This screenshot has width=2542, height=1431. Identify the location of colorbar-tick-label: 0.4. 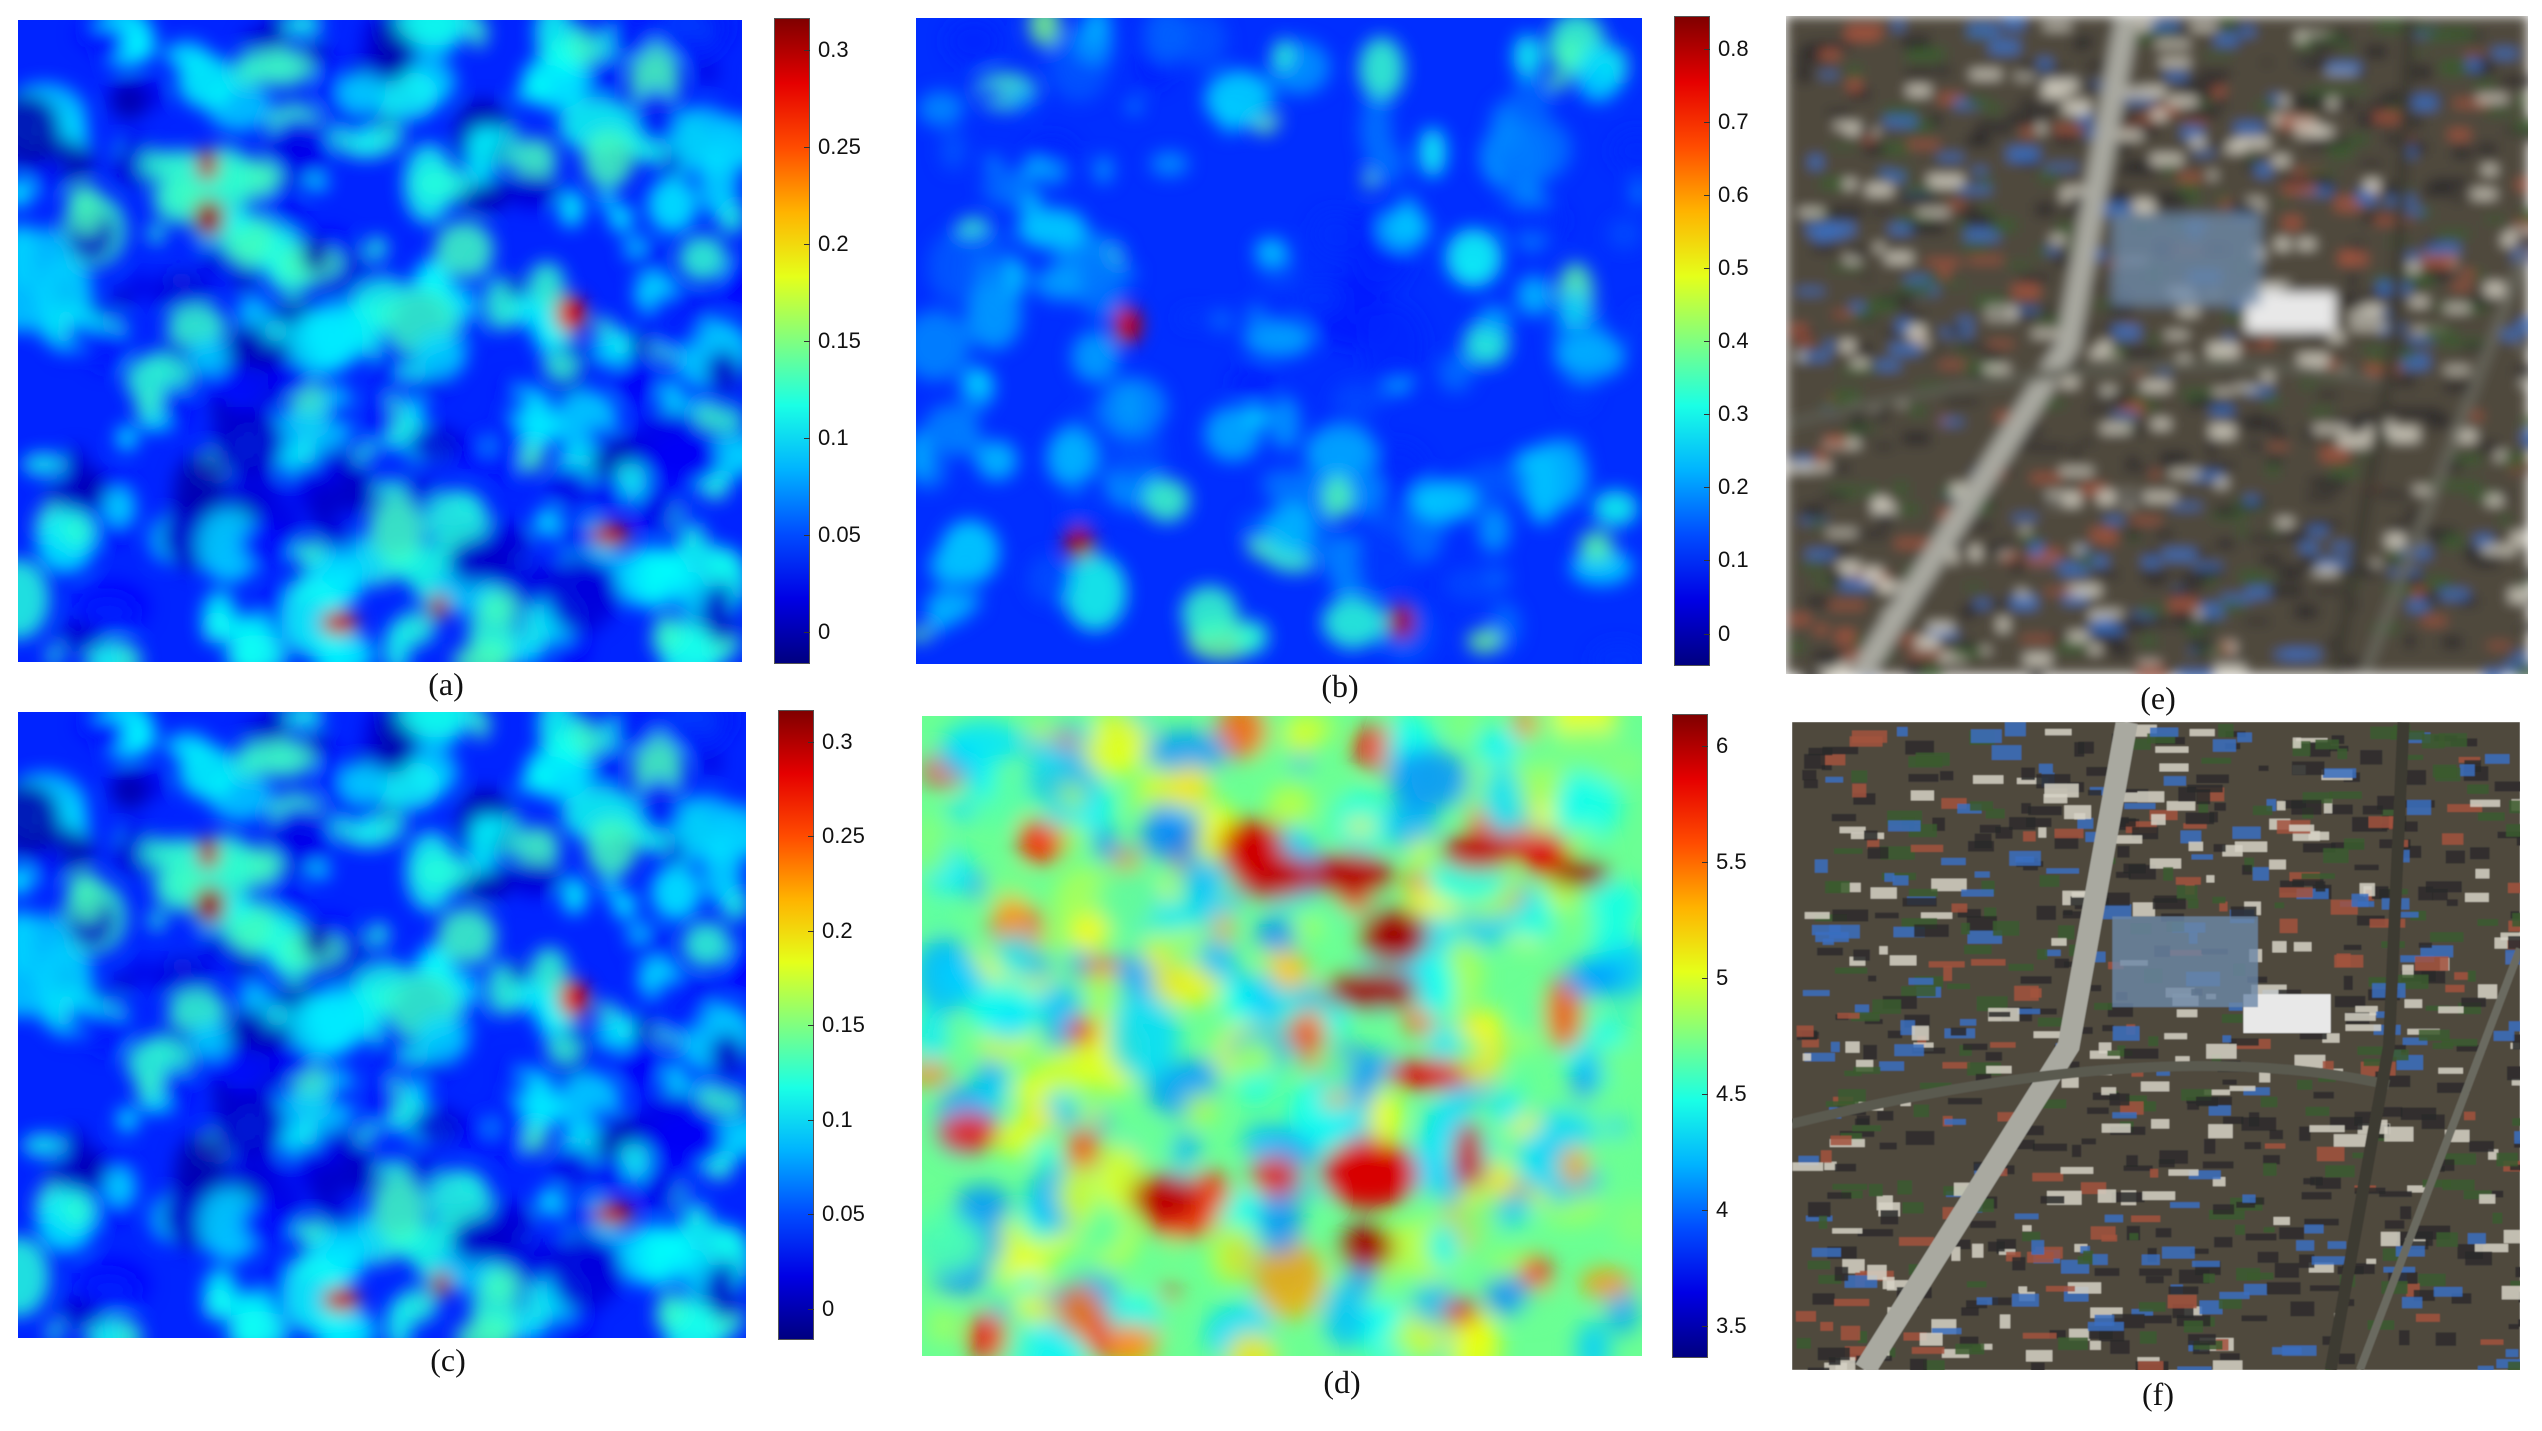
(1733, 340).